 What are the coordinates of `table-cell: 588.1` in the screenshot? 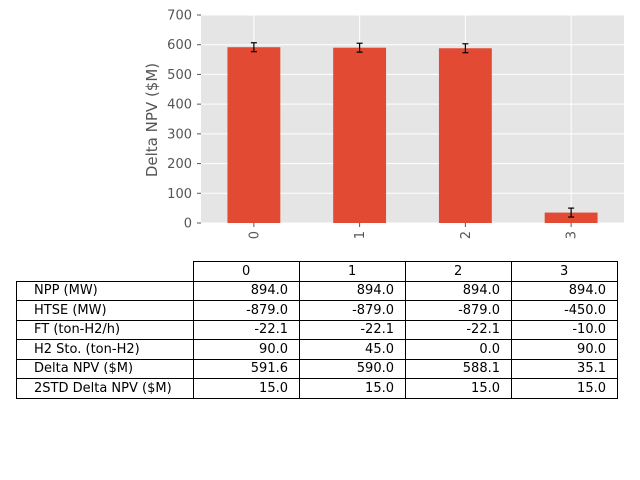 It's located at (458, 368).